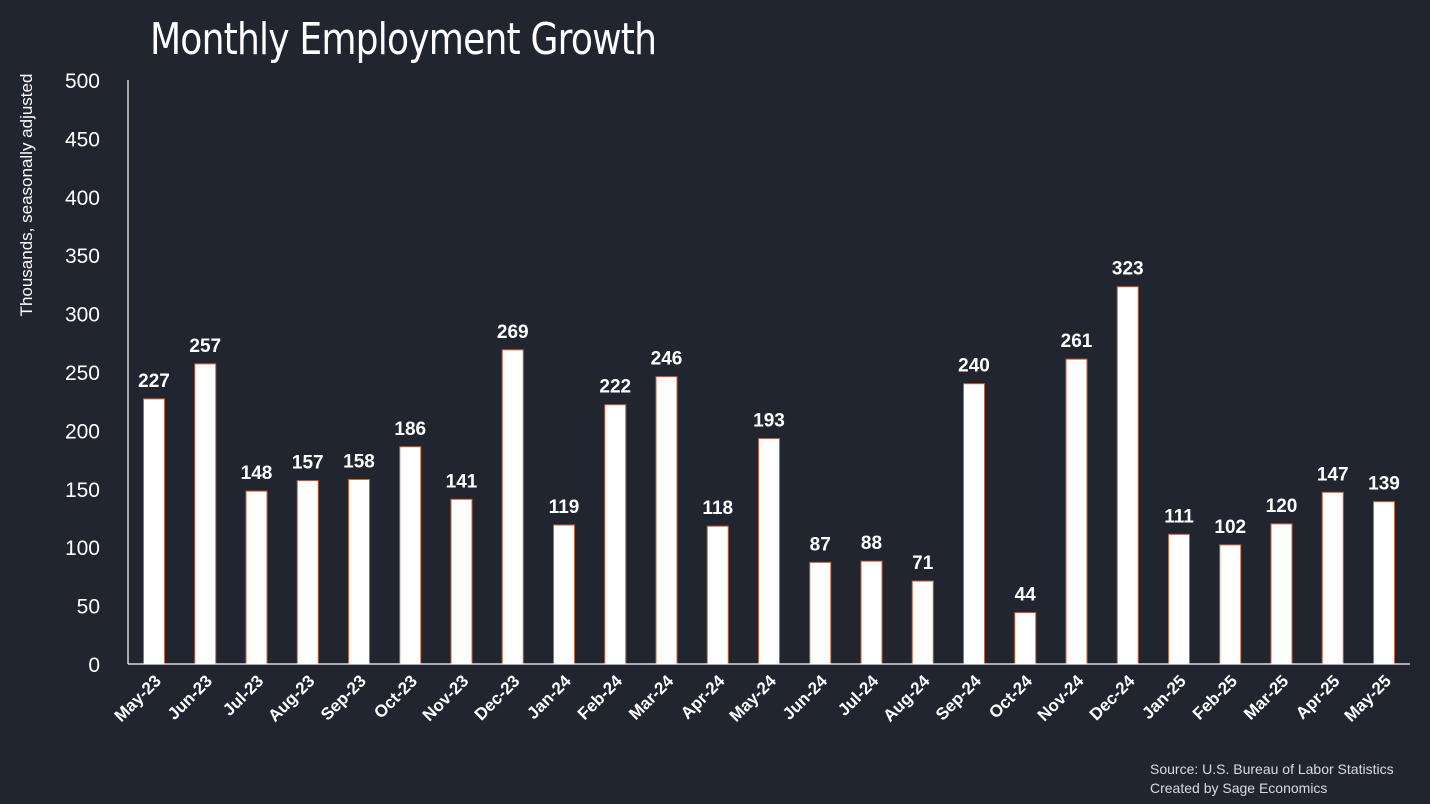  I want to click on data-label: 111, so click(1179, 516).